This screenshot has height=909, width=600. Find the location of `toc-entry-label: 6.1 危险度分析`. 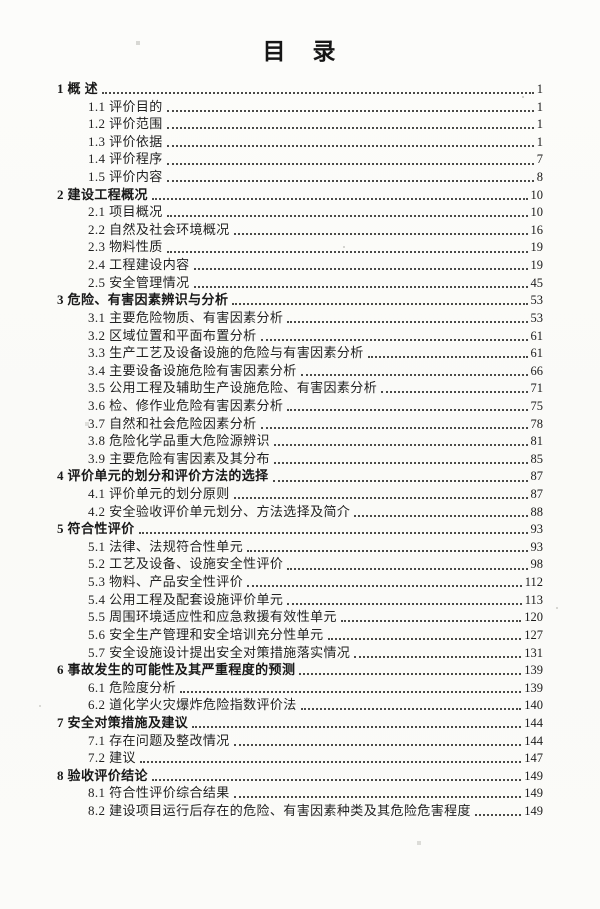

toc-entry-label: 6.1 危险度分析 is located at coordinates (132, 687).